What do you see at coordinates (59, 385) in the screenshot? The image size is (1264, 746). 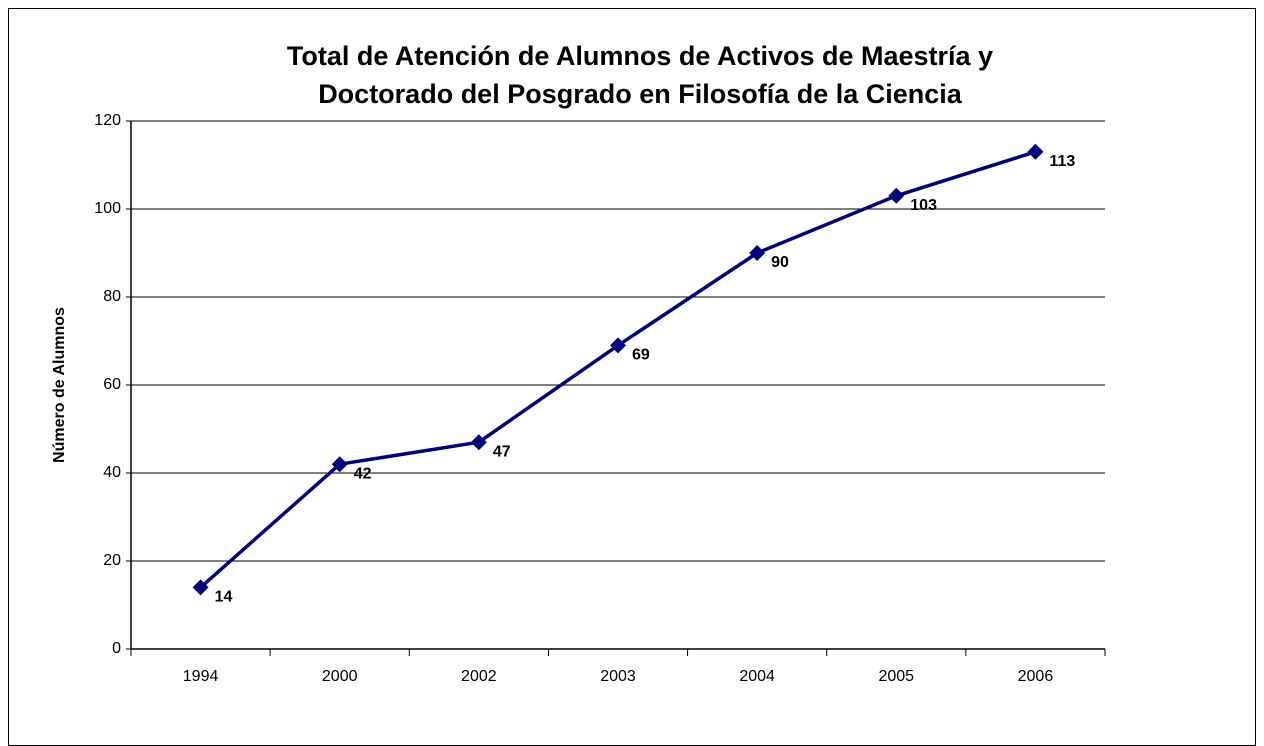 I see `y-axis-title: Número de Alumnos` at bounding box center [59, 385].